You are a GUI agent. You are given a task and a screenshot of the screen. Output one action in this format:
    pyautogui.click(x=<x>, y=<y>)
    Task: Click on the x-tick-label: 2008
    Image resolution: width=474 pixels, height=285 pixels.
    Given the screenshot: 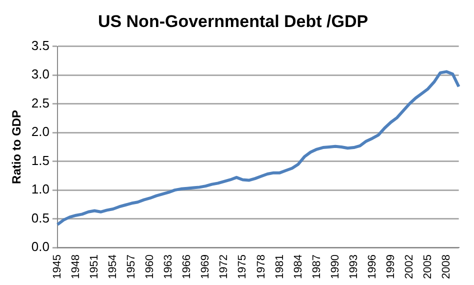 What is the action you would take?
    pyautogui.click(x=446, y=267)
    